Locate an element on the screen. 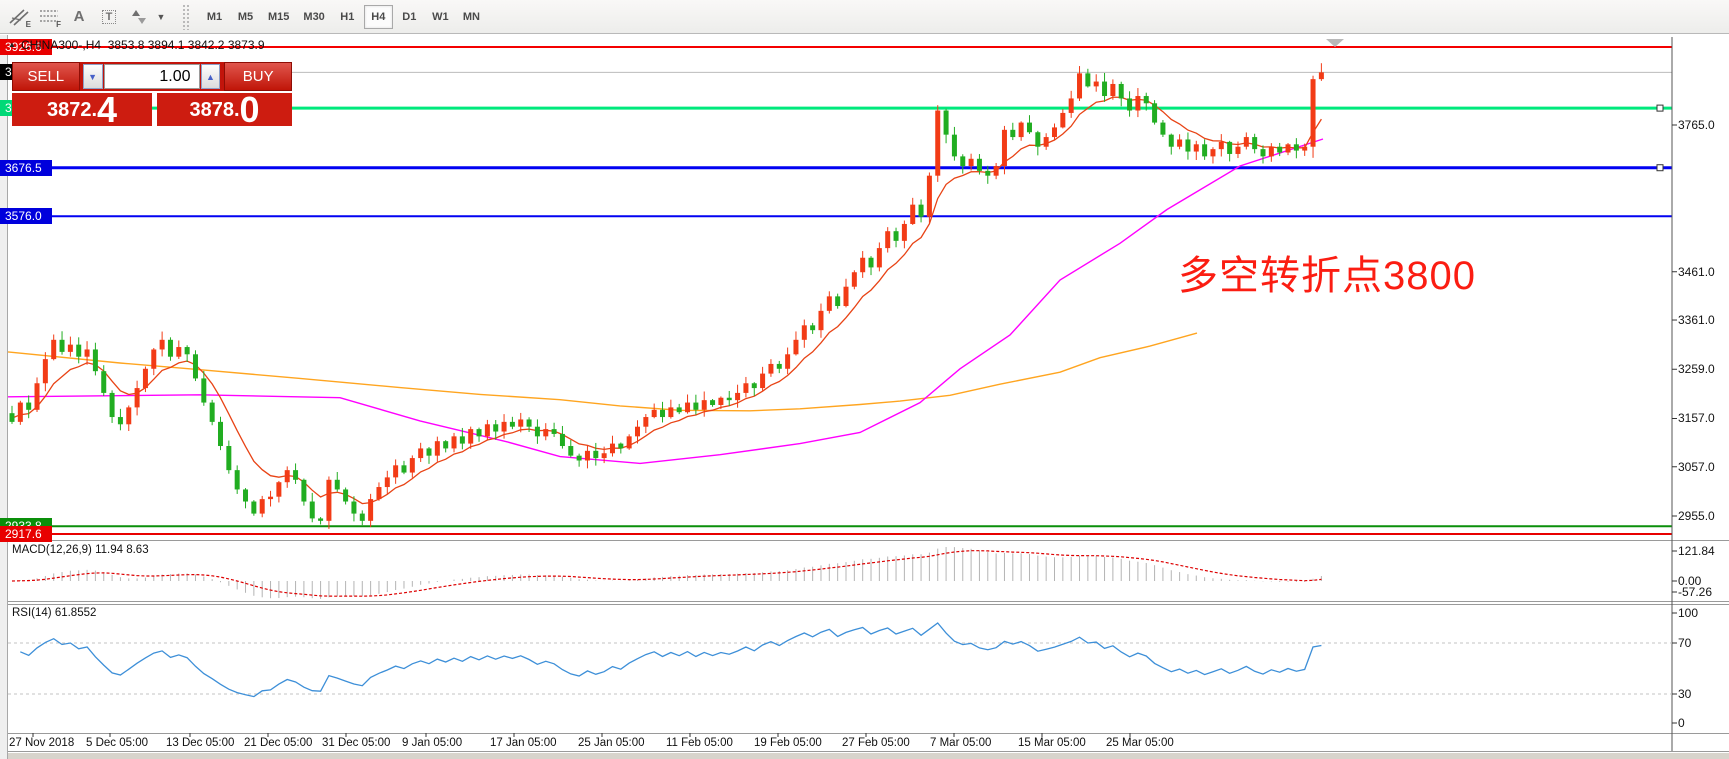 This screenshot has height=759, width=1729. volume-input is located at coordinates (151, 76).